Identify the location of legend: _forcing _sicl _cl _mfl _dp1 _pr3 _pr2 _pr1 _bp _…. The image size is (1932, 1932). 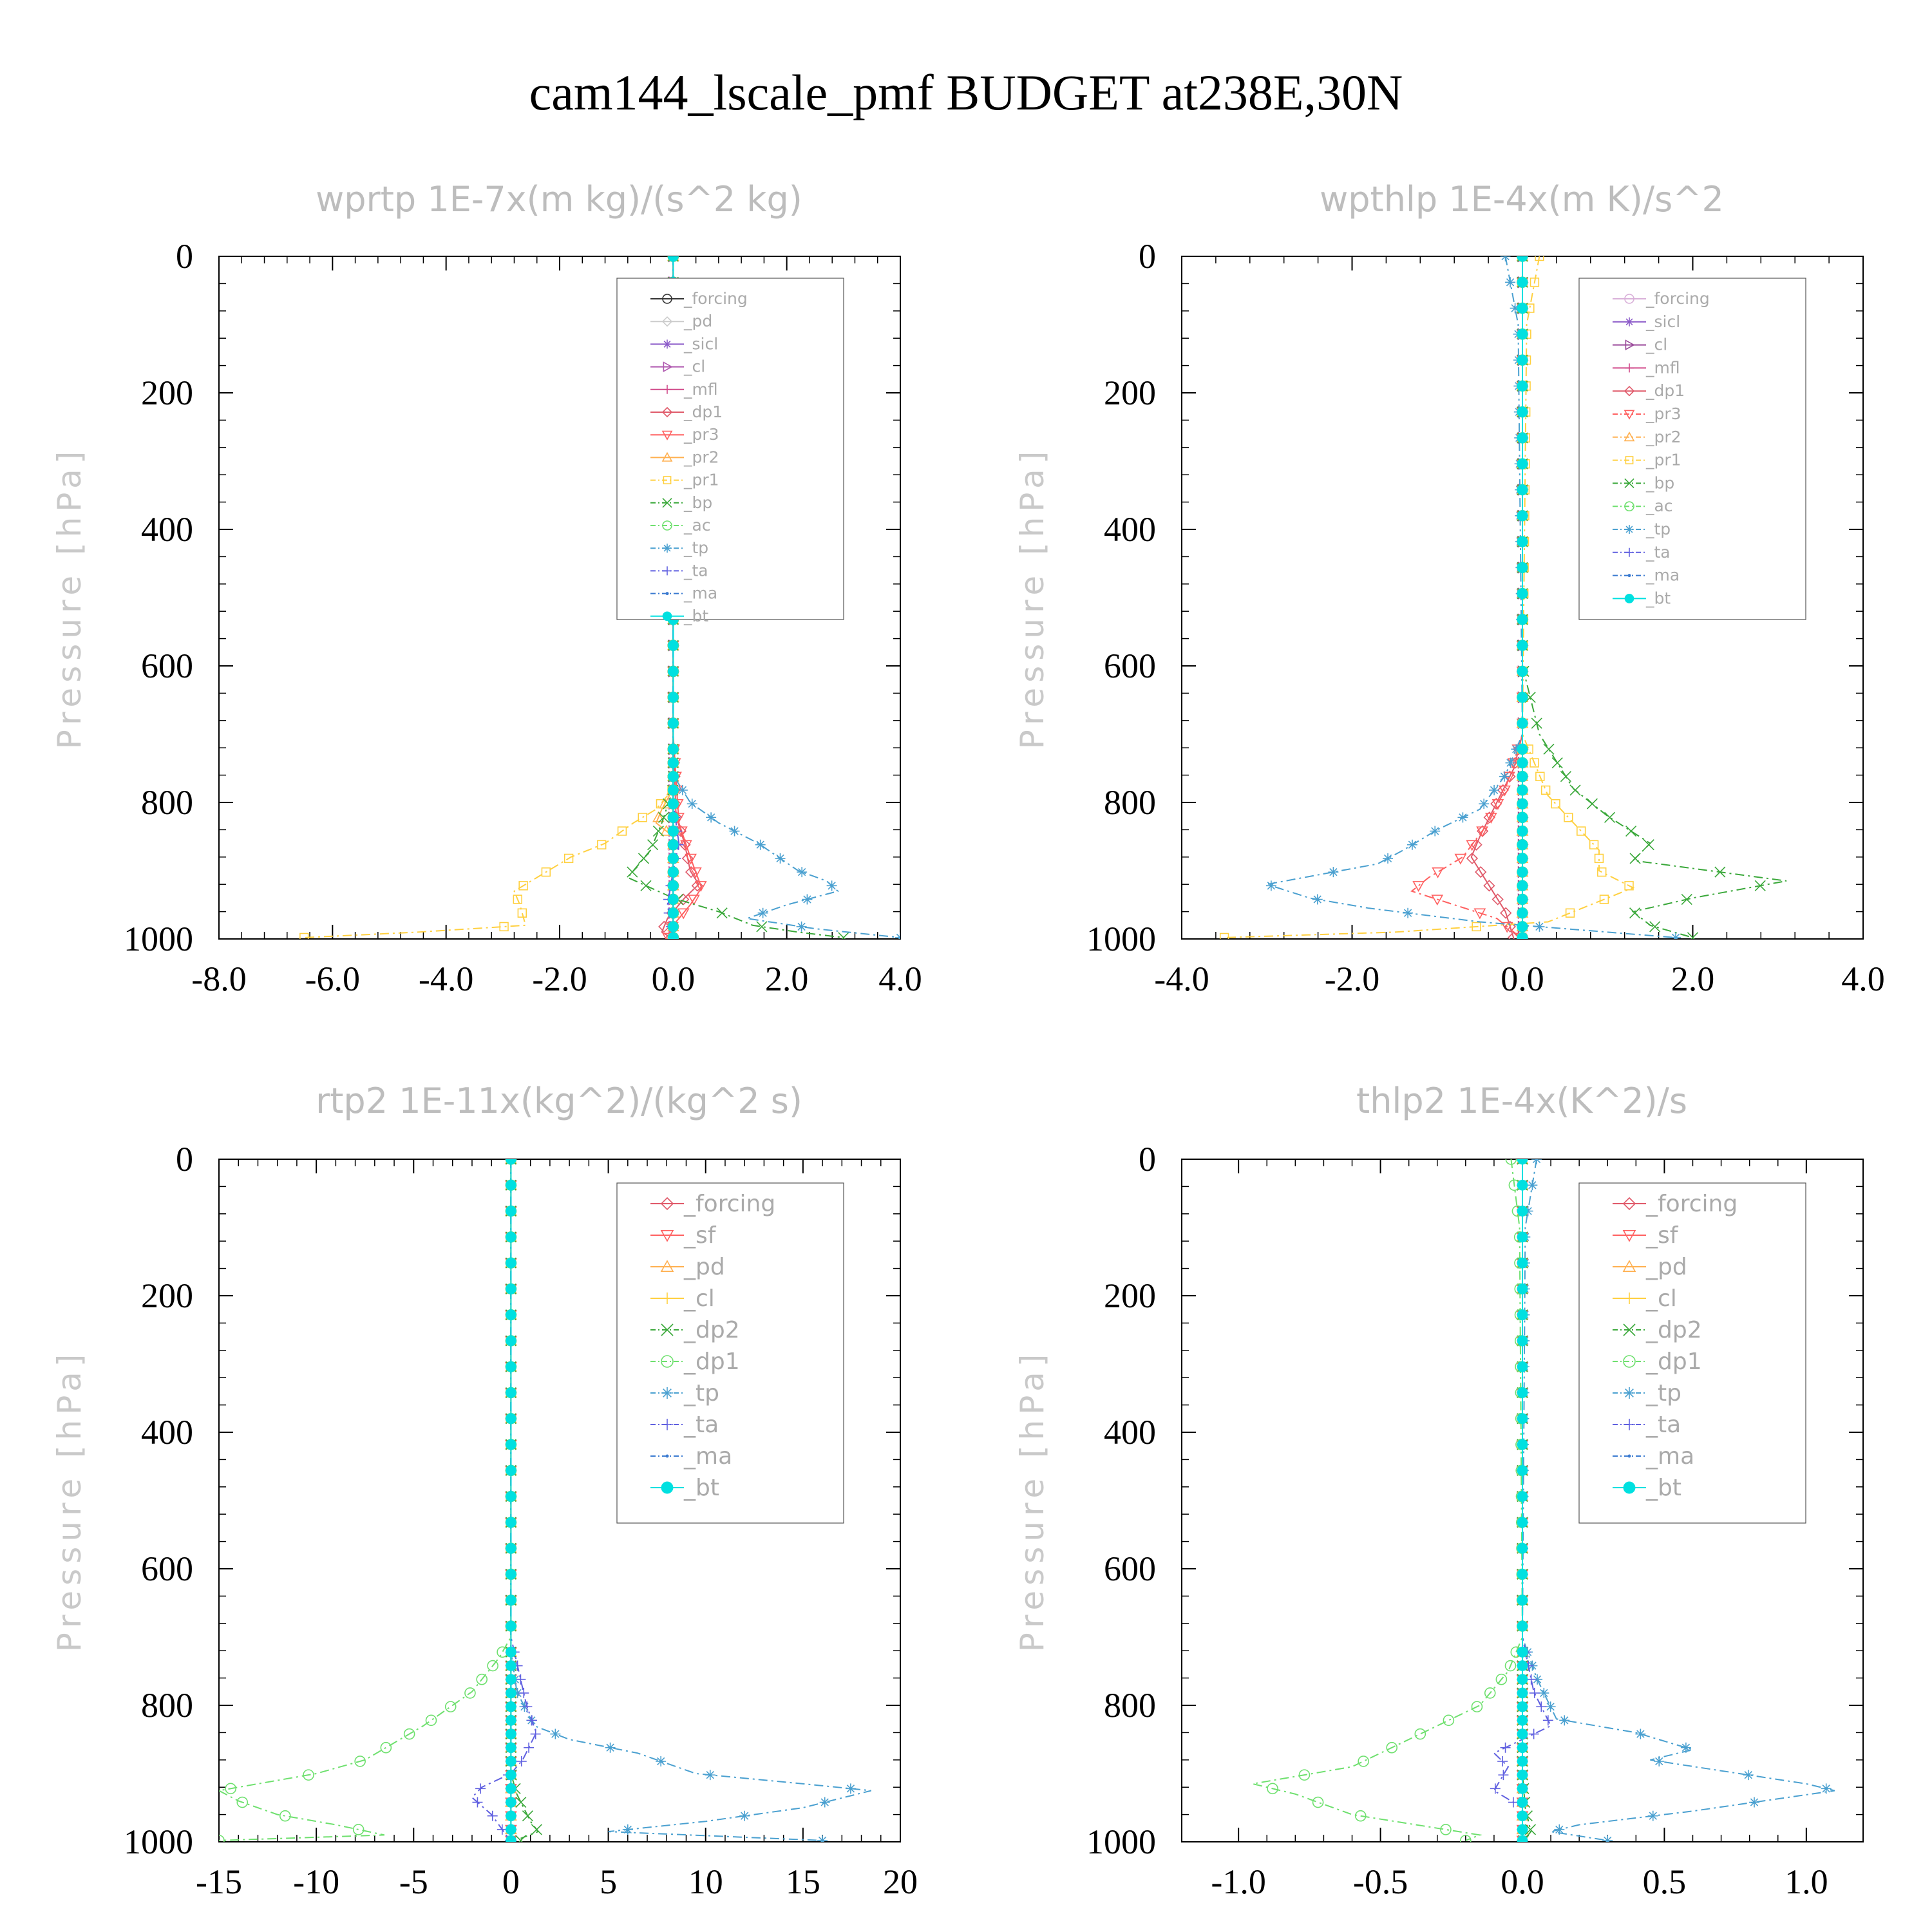
(1692, 449).